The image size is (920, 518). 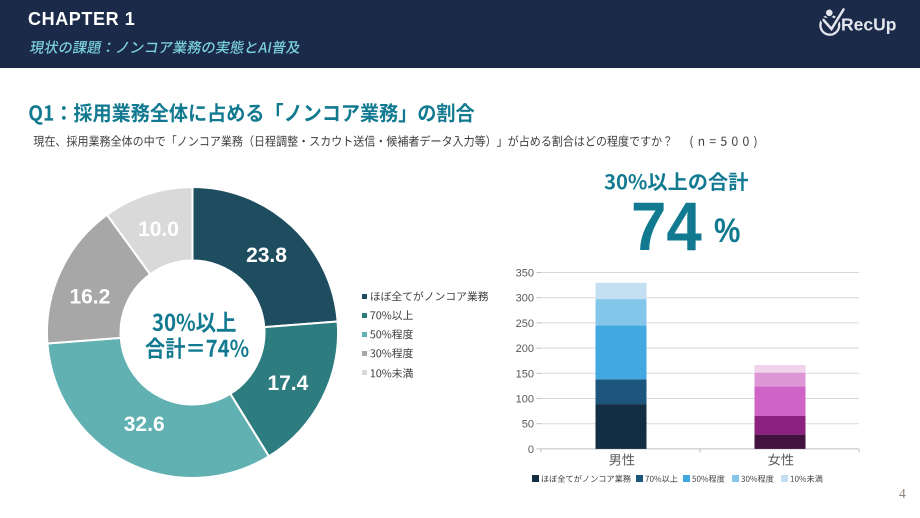 What do you see at coordinates (525, 299) in the screenshot?
I see `svg-text: 300` at bounding box center [525, 299].